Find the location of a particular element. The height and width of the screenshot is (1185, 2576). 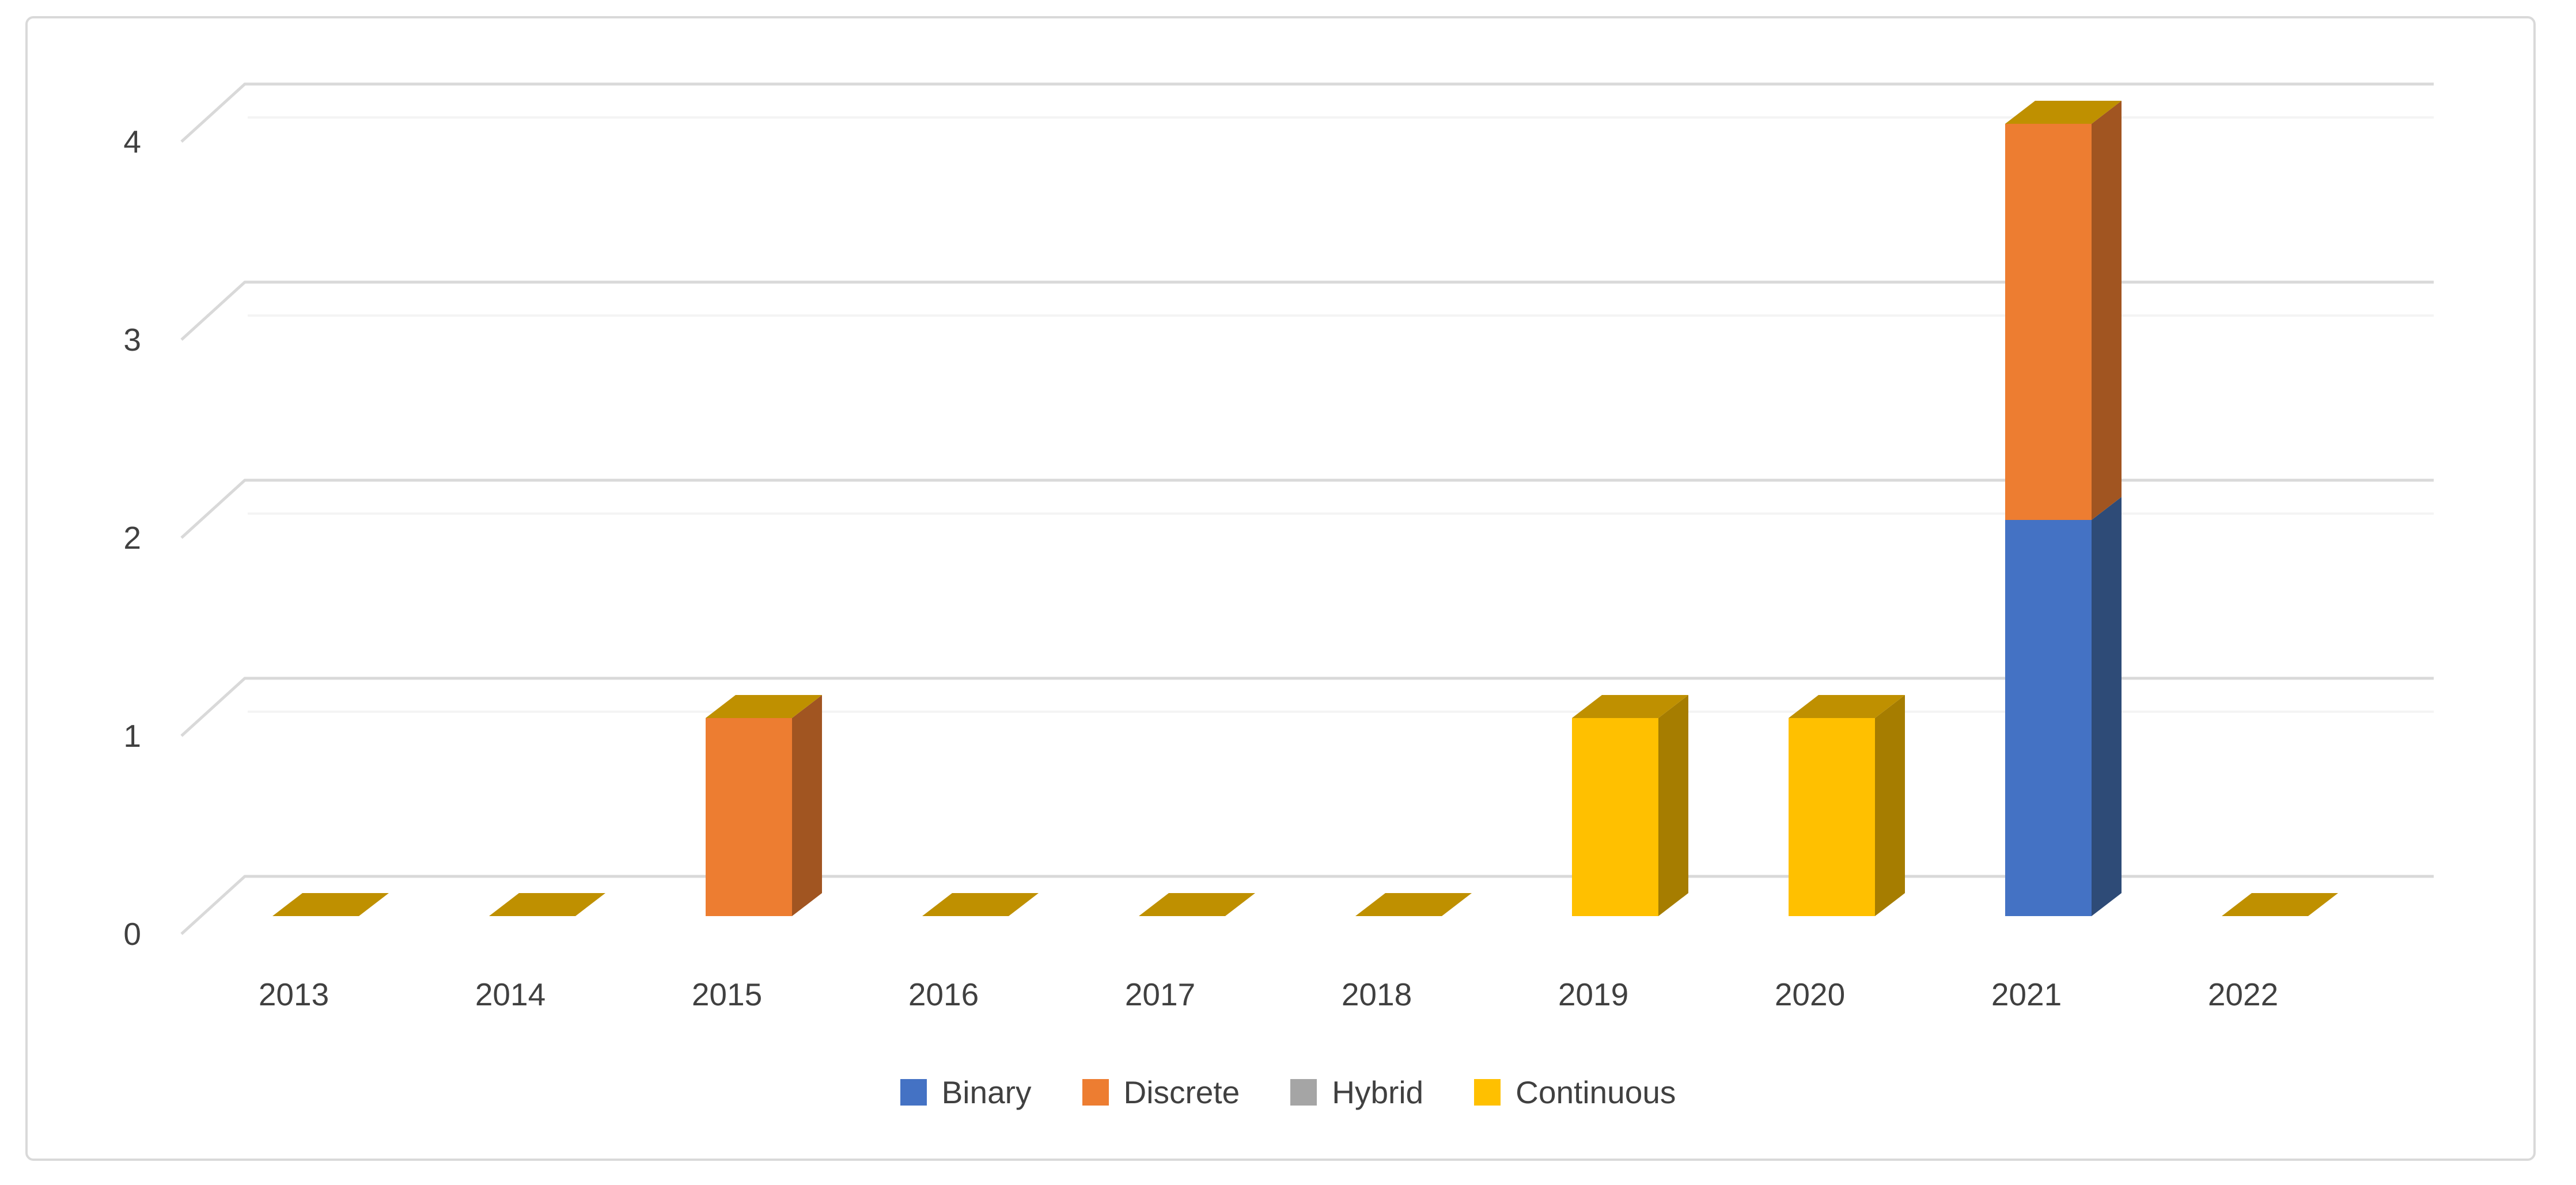

legend-item-continuous: Continuous is located at coordinates (1575, 1092).